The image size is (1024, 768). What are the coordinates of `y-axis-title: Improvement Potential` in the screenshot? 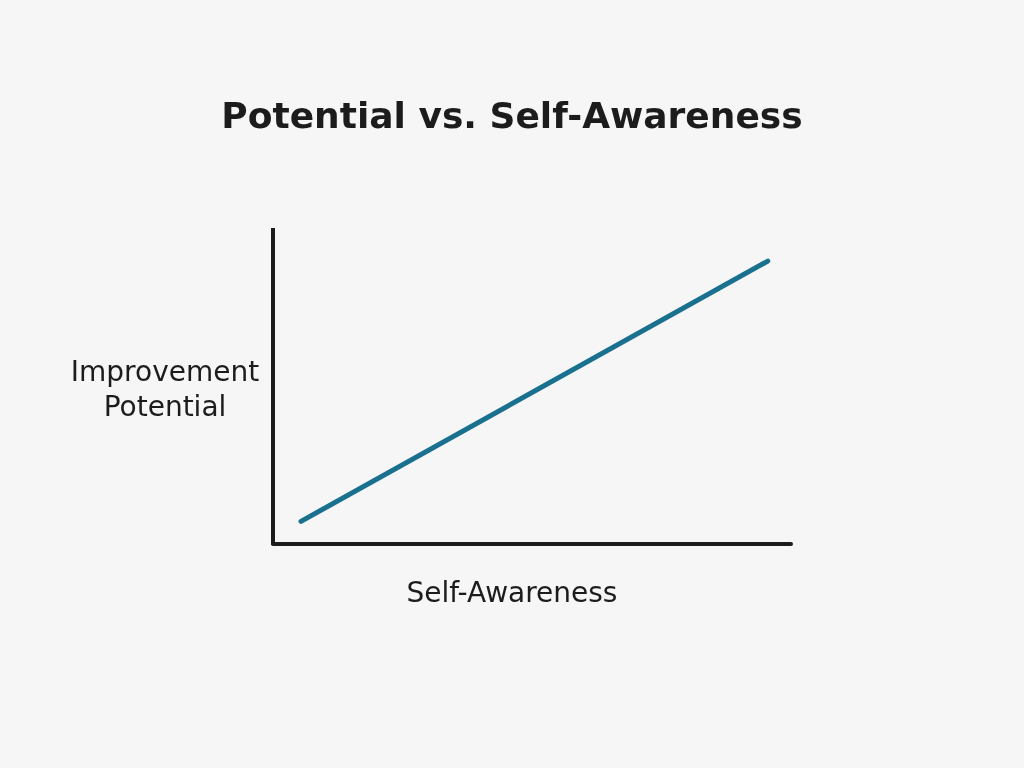 It's located at (165, 389).